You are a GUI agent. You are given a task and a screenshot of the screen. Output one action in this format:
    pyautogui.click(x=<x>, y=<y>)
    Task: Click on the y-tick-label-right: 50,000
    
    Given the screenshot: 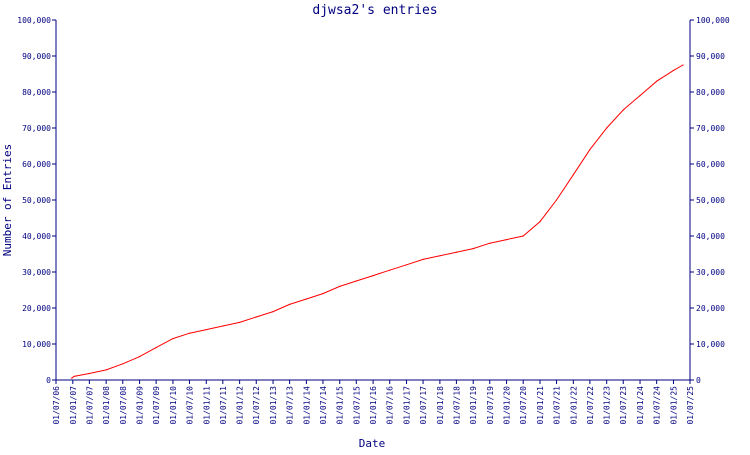 What is the action you would take?
    pyautogui.click(x=710, y=200)
    